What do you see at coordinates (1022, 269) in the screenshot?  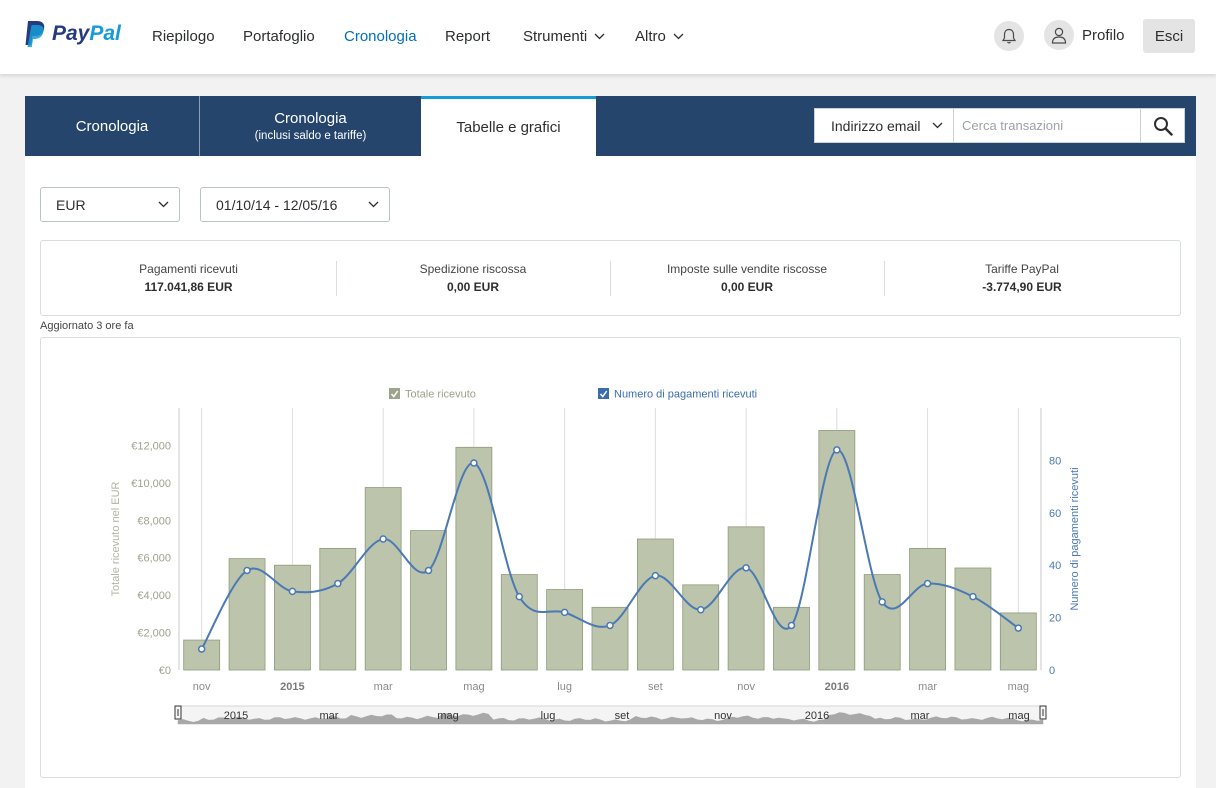 I see `summary-label: Tariffe PayPal` at bounding box center [1022, 269].